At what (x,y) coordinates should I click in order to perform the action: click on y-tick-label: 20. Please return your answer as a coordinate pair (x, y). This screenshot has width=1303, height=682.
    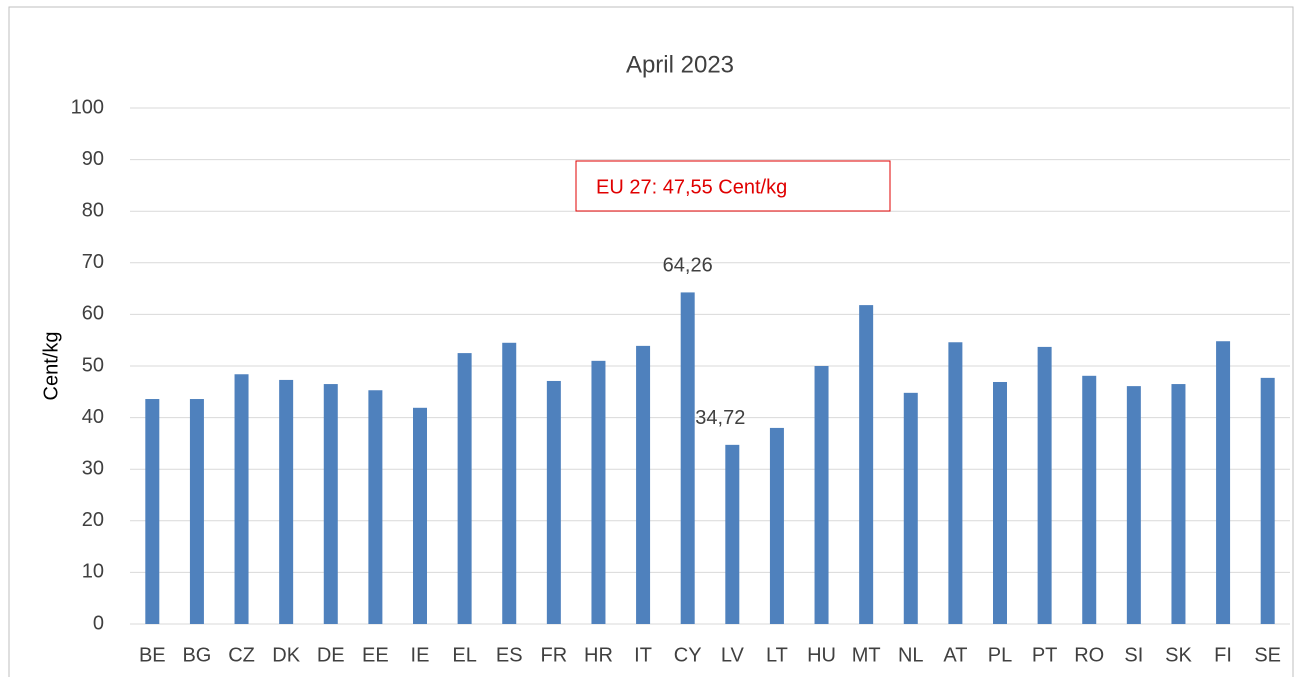
    Looking at the image, I should click on (93, 520).